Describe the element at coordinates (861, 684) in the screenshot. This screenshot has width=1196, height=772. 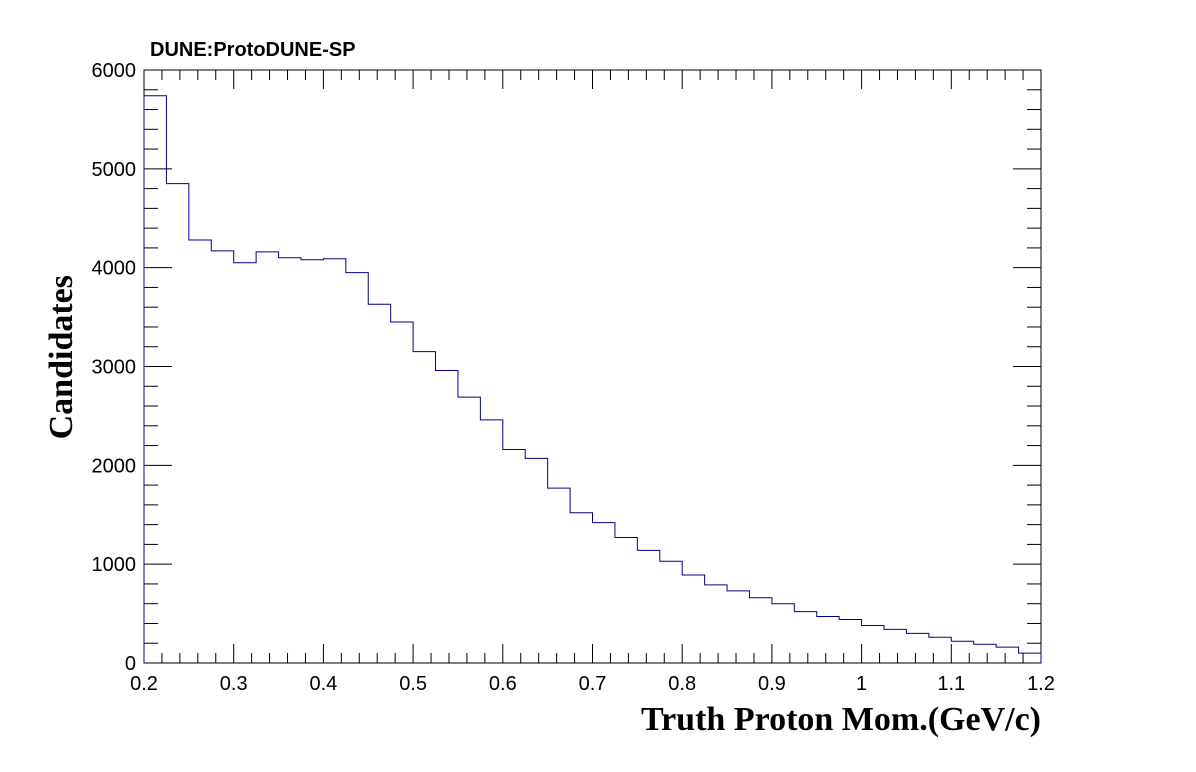
I see `x-tick-label: 1` at that location.